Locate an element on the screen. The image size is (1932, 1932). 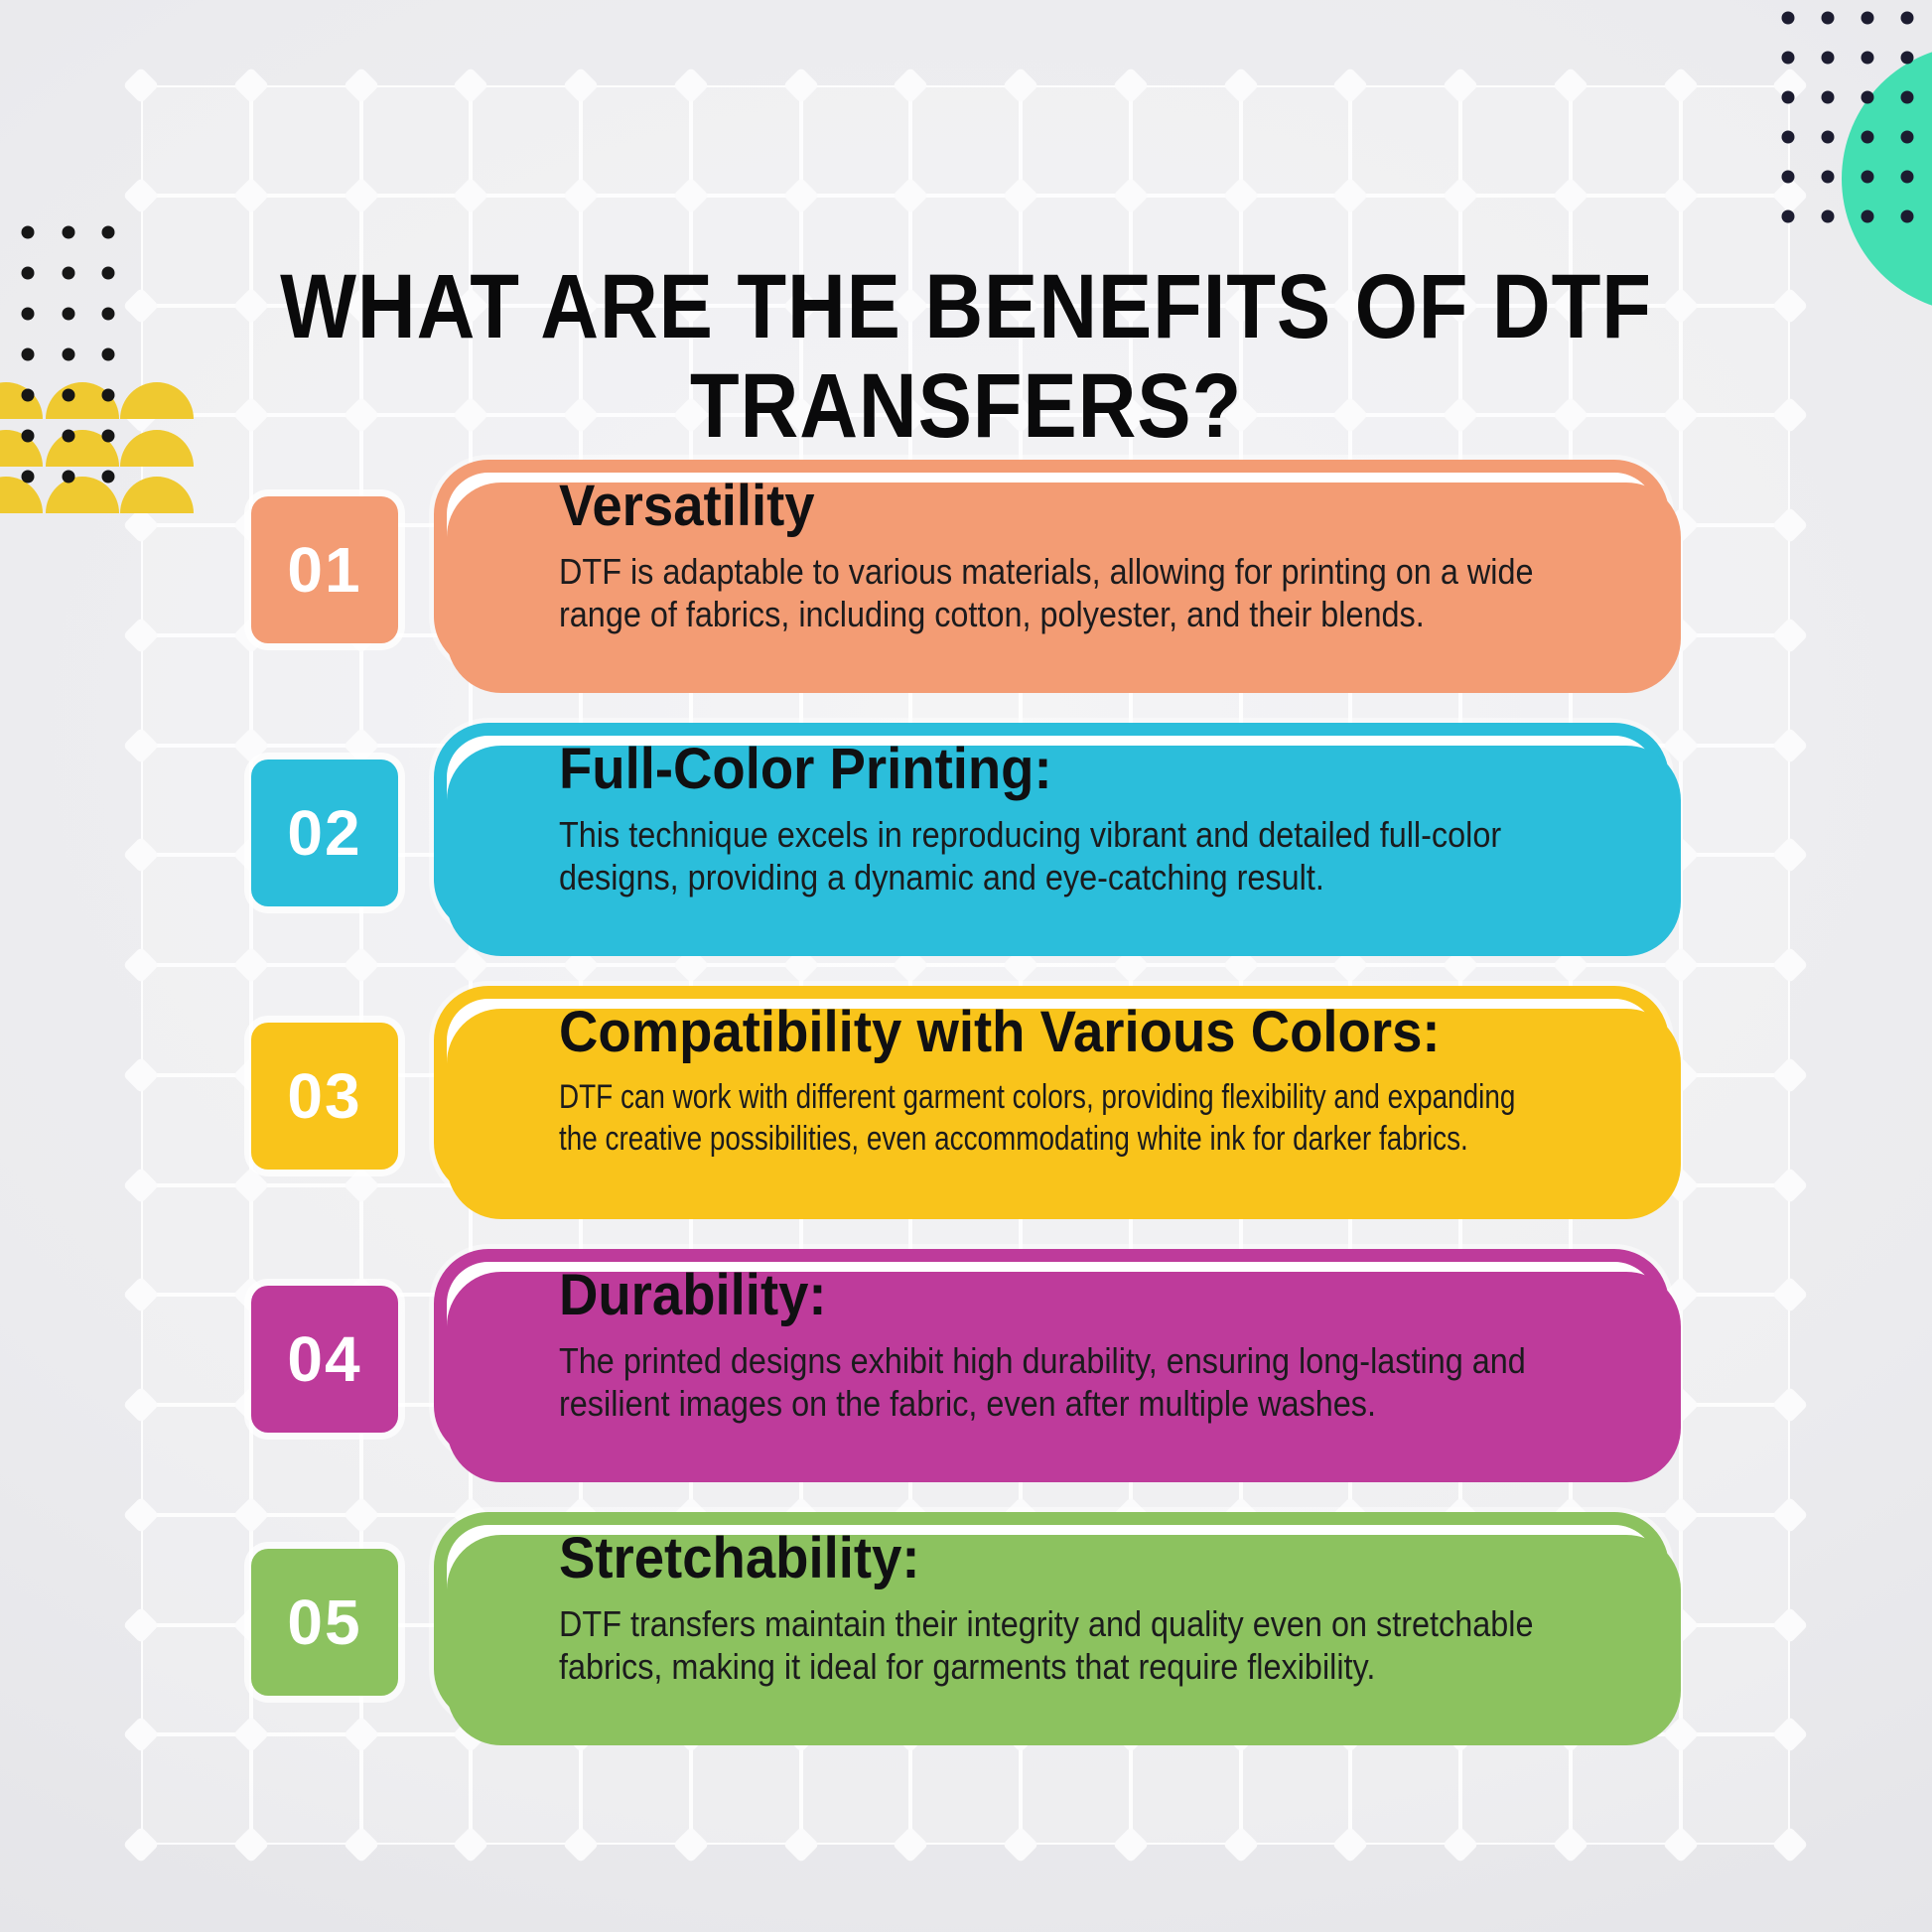
page-title: WHAT ARE THE BENEFITS OF DTF TRANSFERS? is located at coordinates (966, 356).